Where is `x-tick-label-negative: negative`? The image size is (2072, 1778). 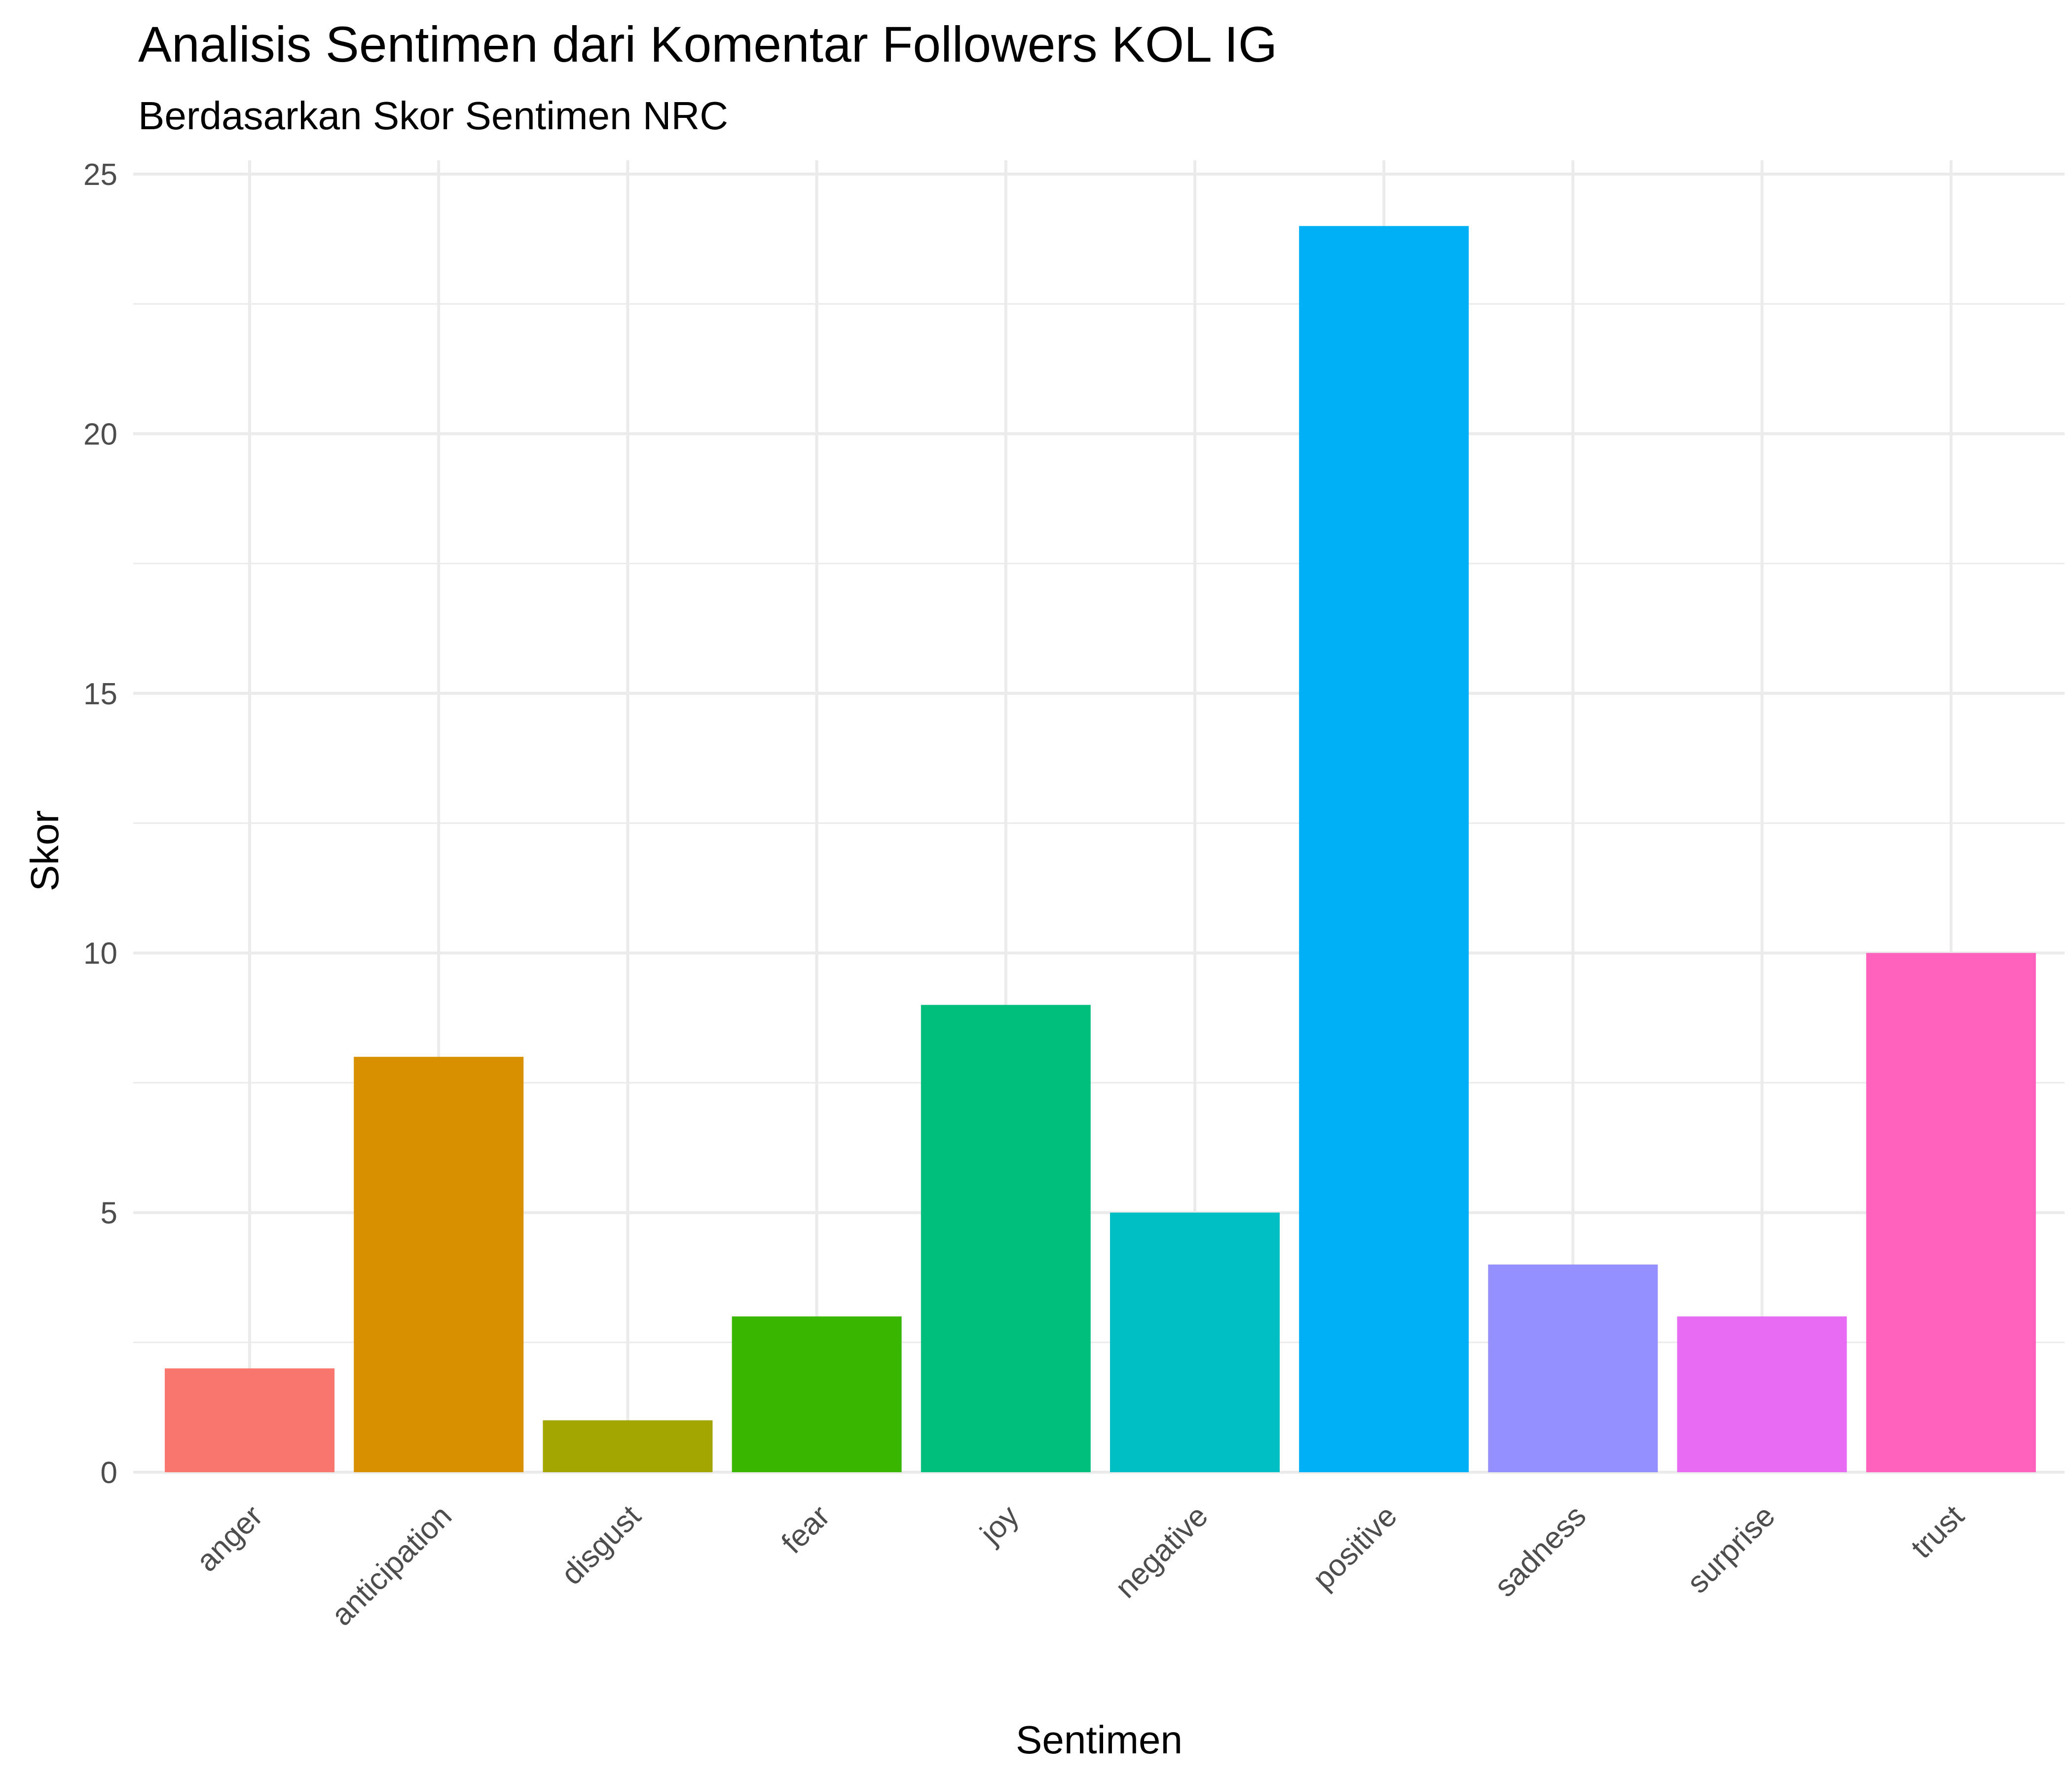
x-tick-label-negative: negative is located at coordinates (1162, 1552).